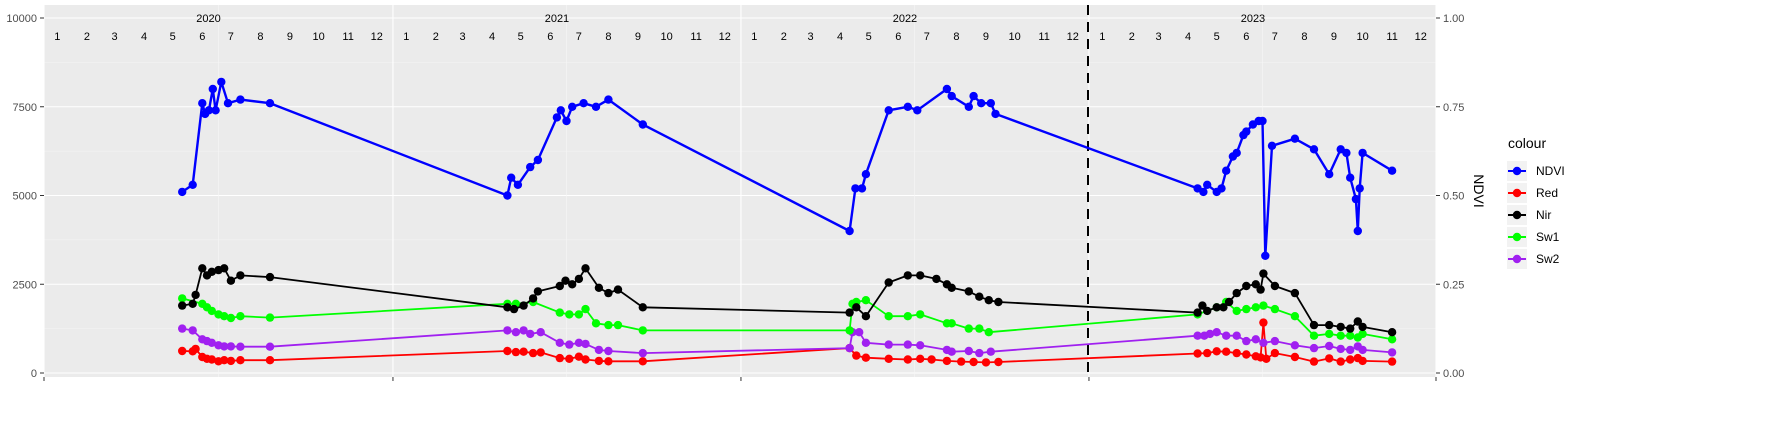 Image resolution: width=1773 pixels, height=447 pixels. Describe the element at coordinates (1527, 143) in the screenshot. I see `legend-title: colour` at that location.